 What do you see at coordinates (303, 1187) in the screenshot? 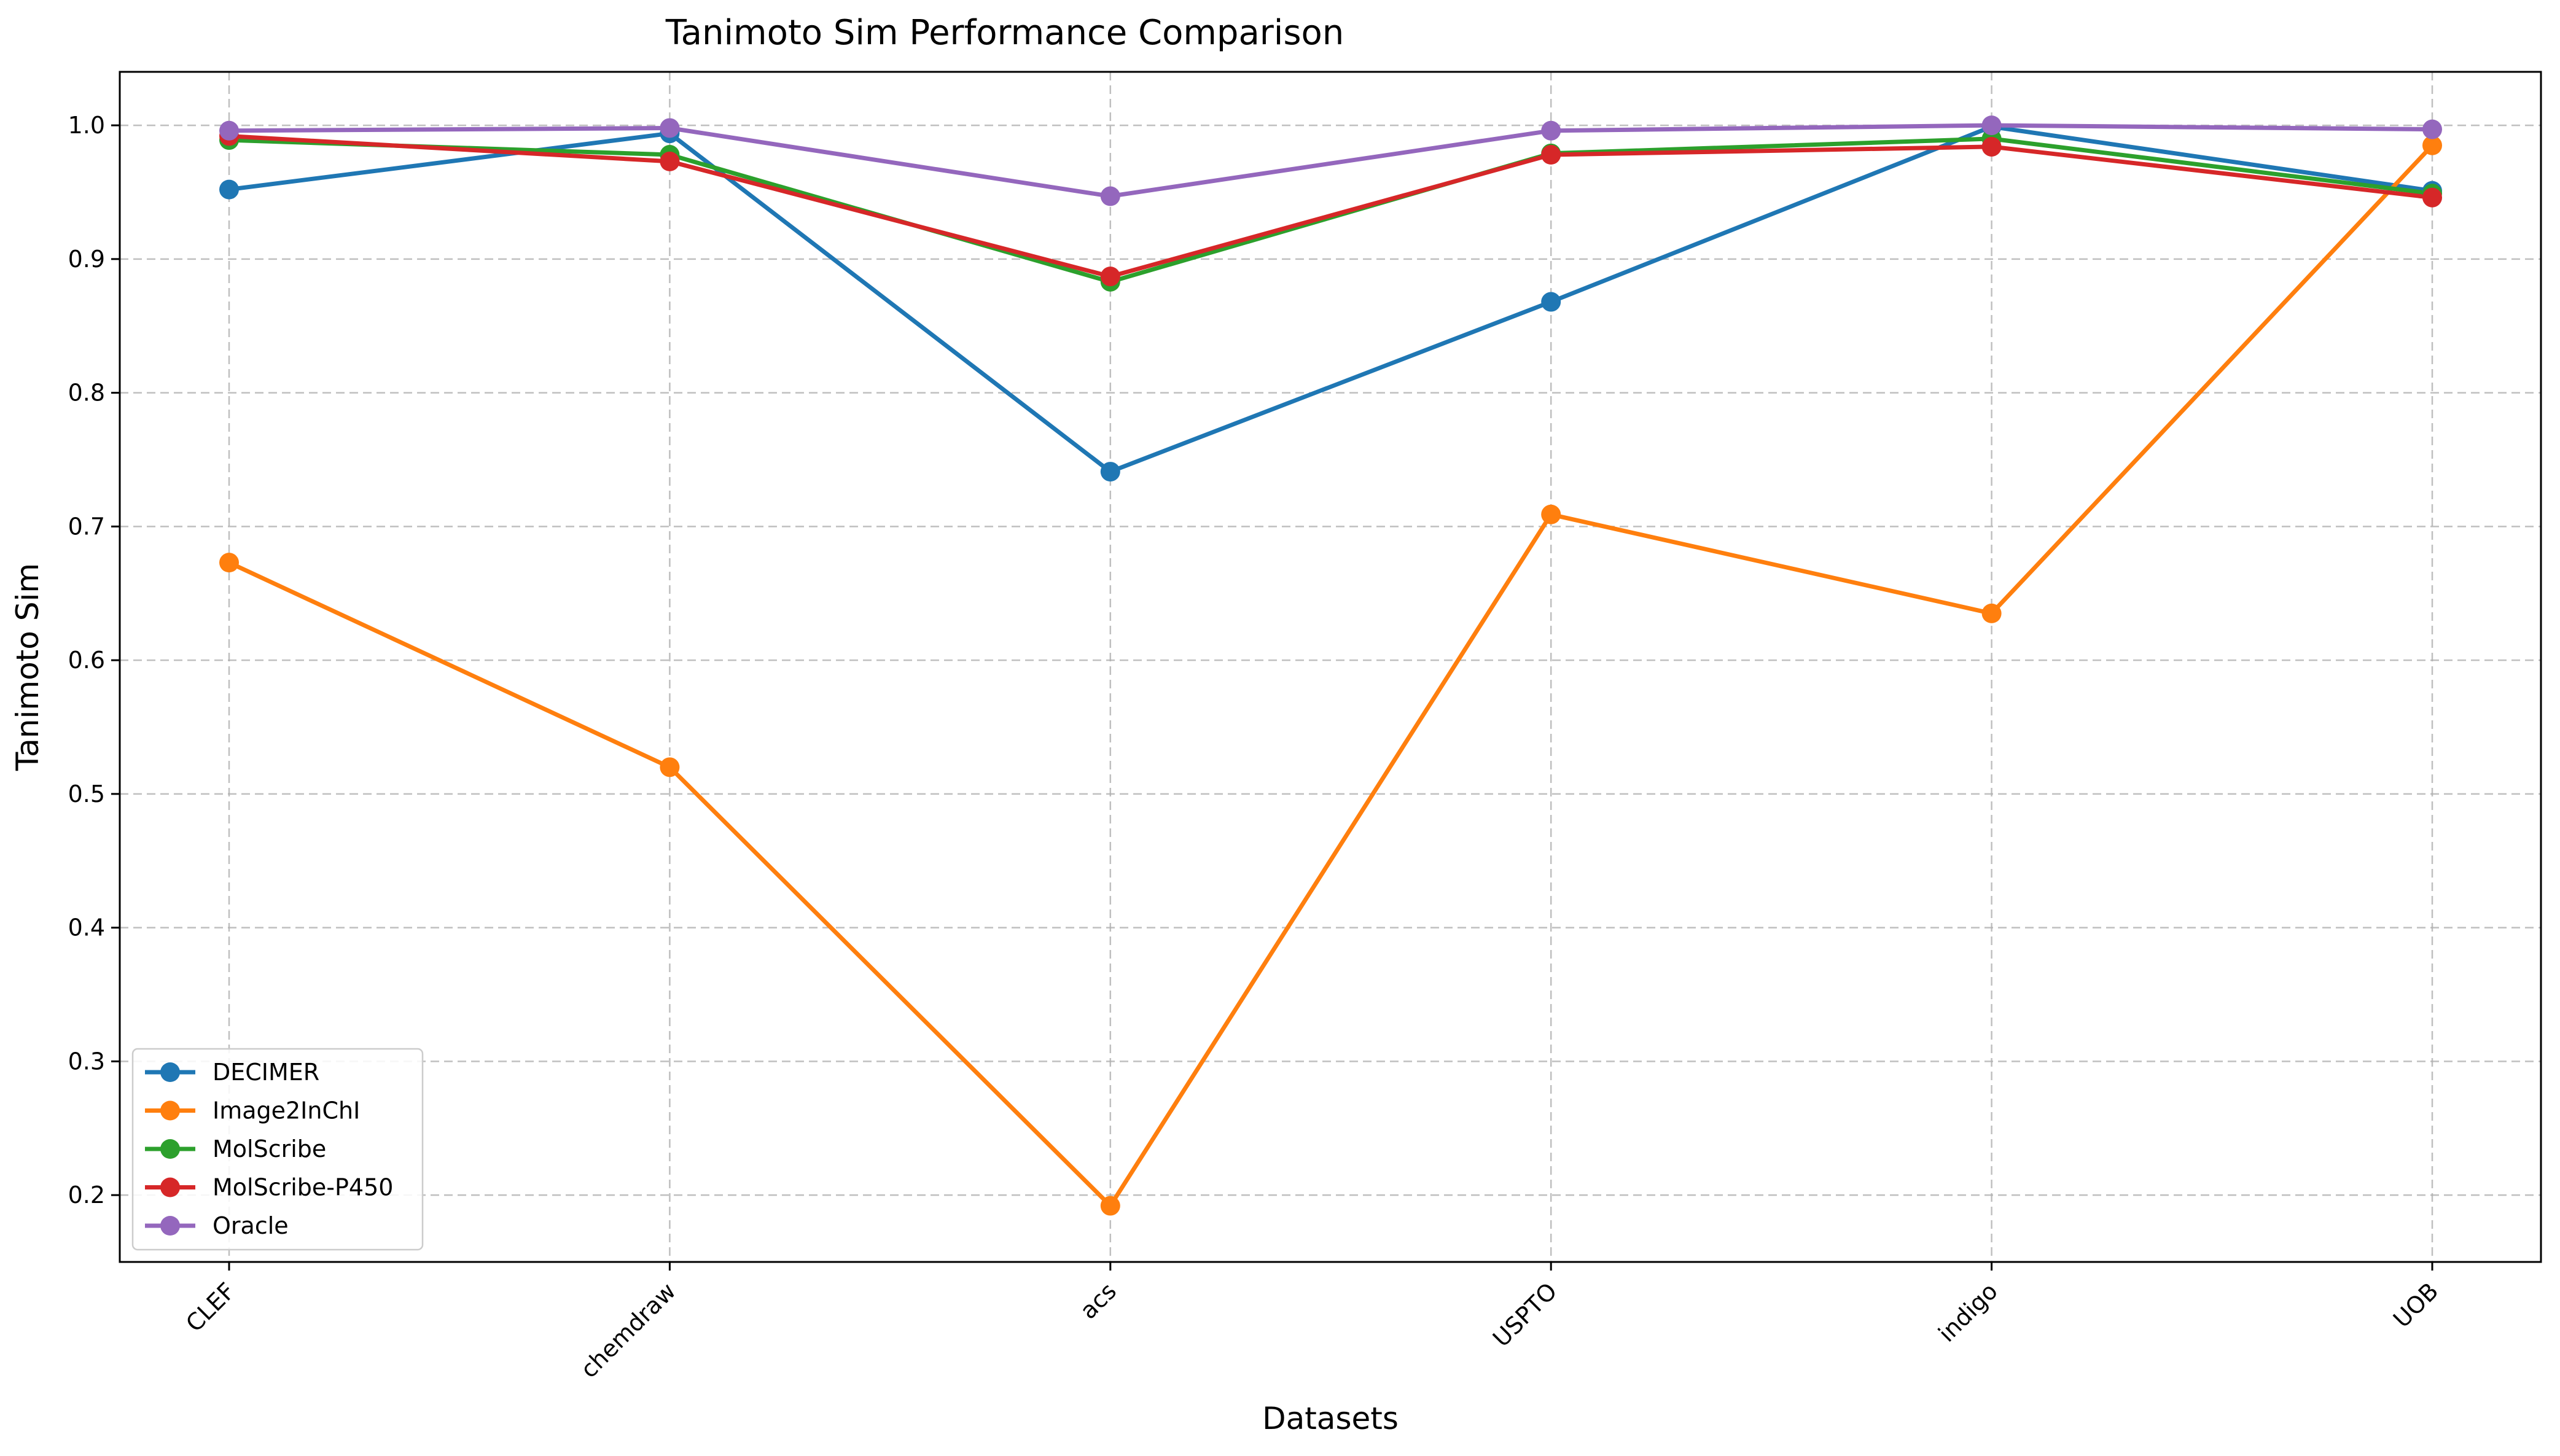
I see `legend-label: MolScribe-P450` at bounding box center [303, 1187].